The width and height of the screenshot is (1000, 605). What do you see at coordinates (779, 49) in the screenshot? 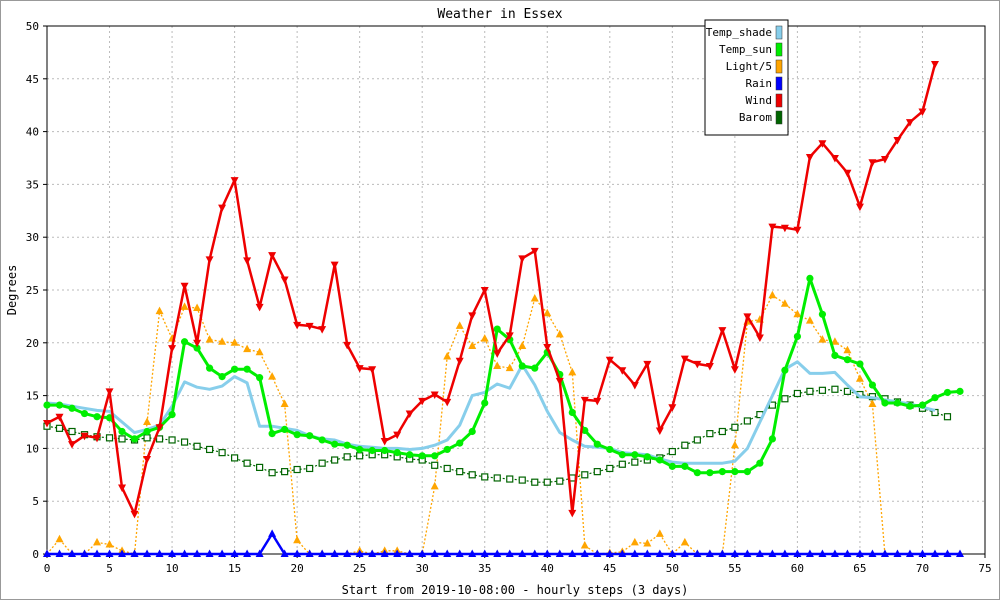
I see `legend-swatch` at bounding box center [779, 49].